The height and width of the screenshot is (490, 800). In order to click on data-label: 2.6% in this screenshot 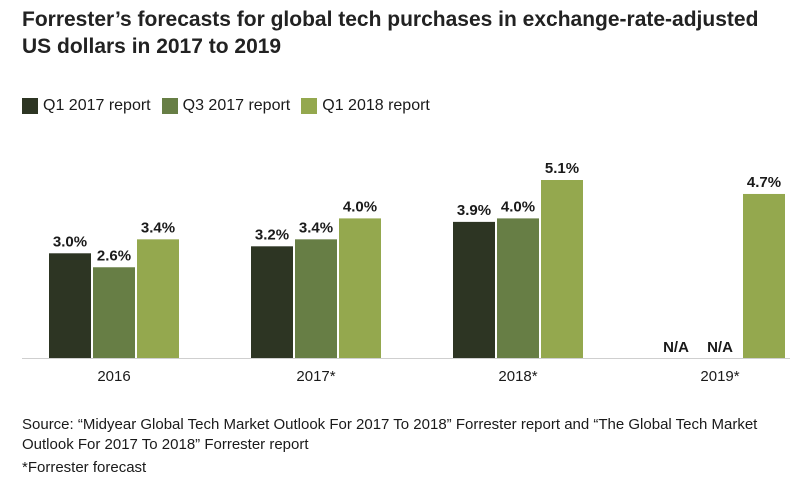, I will do `click(114, 255)`.